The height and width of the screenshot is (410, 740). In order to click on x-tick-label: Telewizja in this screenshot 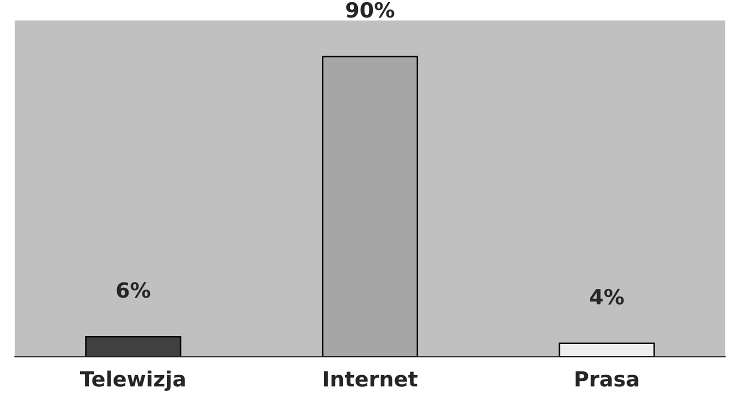, I will do `click(132, 380)`.